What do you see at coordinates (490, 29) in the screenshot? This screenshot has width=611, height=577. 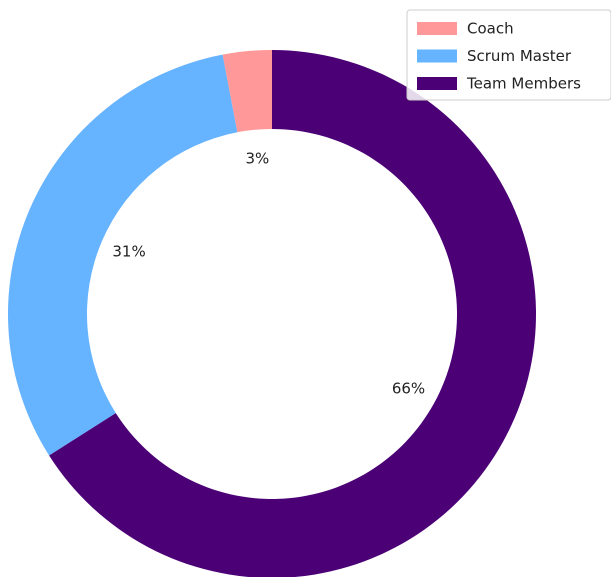 I see `legend-label: Coach` at bounding box center [490, 29].